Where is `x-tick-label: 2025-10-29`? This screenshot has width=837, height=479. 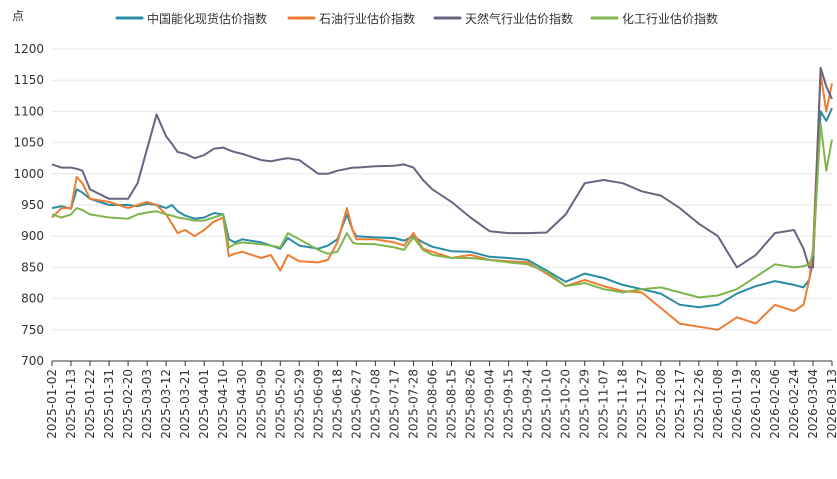 x-tick-label: 2025-10-29 is located at coordinates (585, 404).